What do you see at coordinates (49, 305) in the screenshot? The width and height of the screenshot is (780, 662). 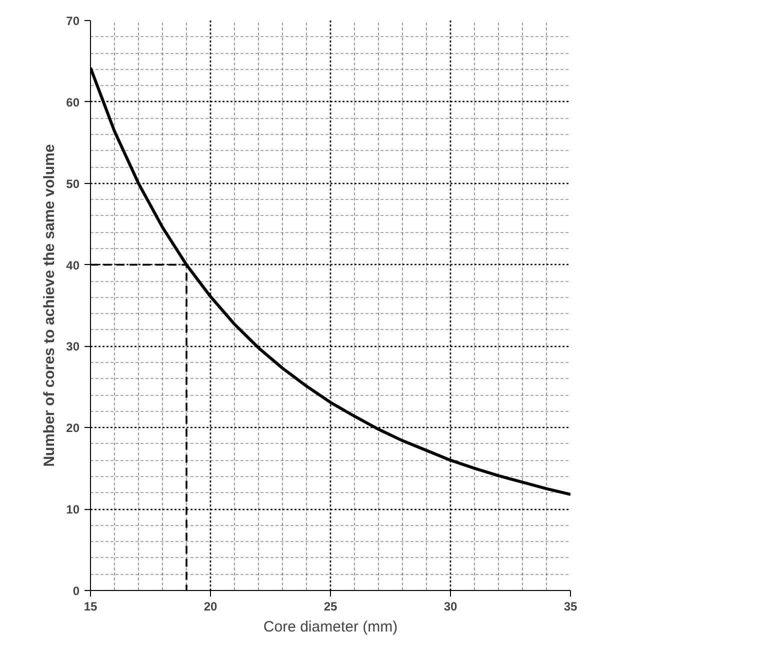 I see `y-axis-title: Number of cores to achieve the same volume` at bounding box center [49, 305].